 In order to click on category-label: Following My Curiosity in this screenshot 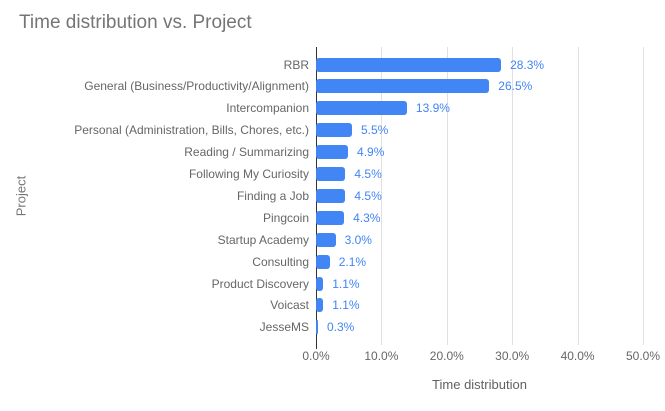, I will do `click(248, 174)`.